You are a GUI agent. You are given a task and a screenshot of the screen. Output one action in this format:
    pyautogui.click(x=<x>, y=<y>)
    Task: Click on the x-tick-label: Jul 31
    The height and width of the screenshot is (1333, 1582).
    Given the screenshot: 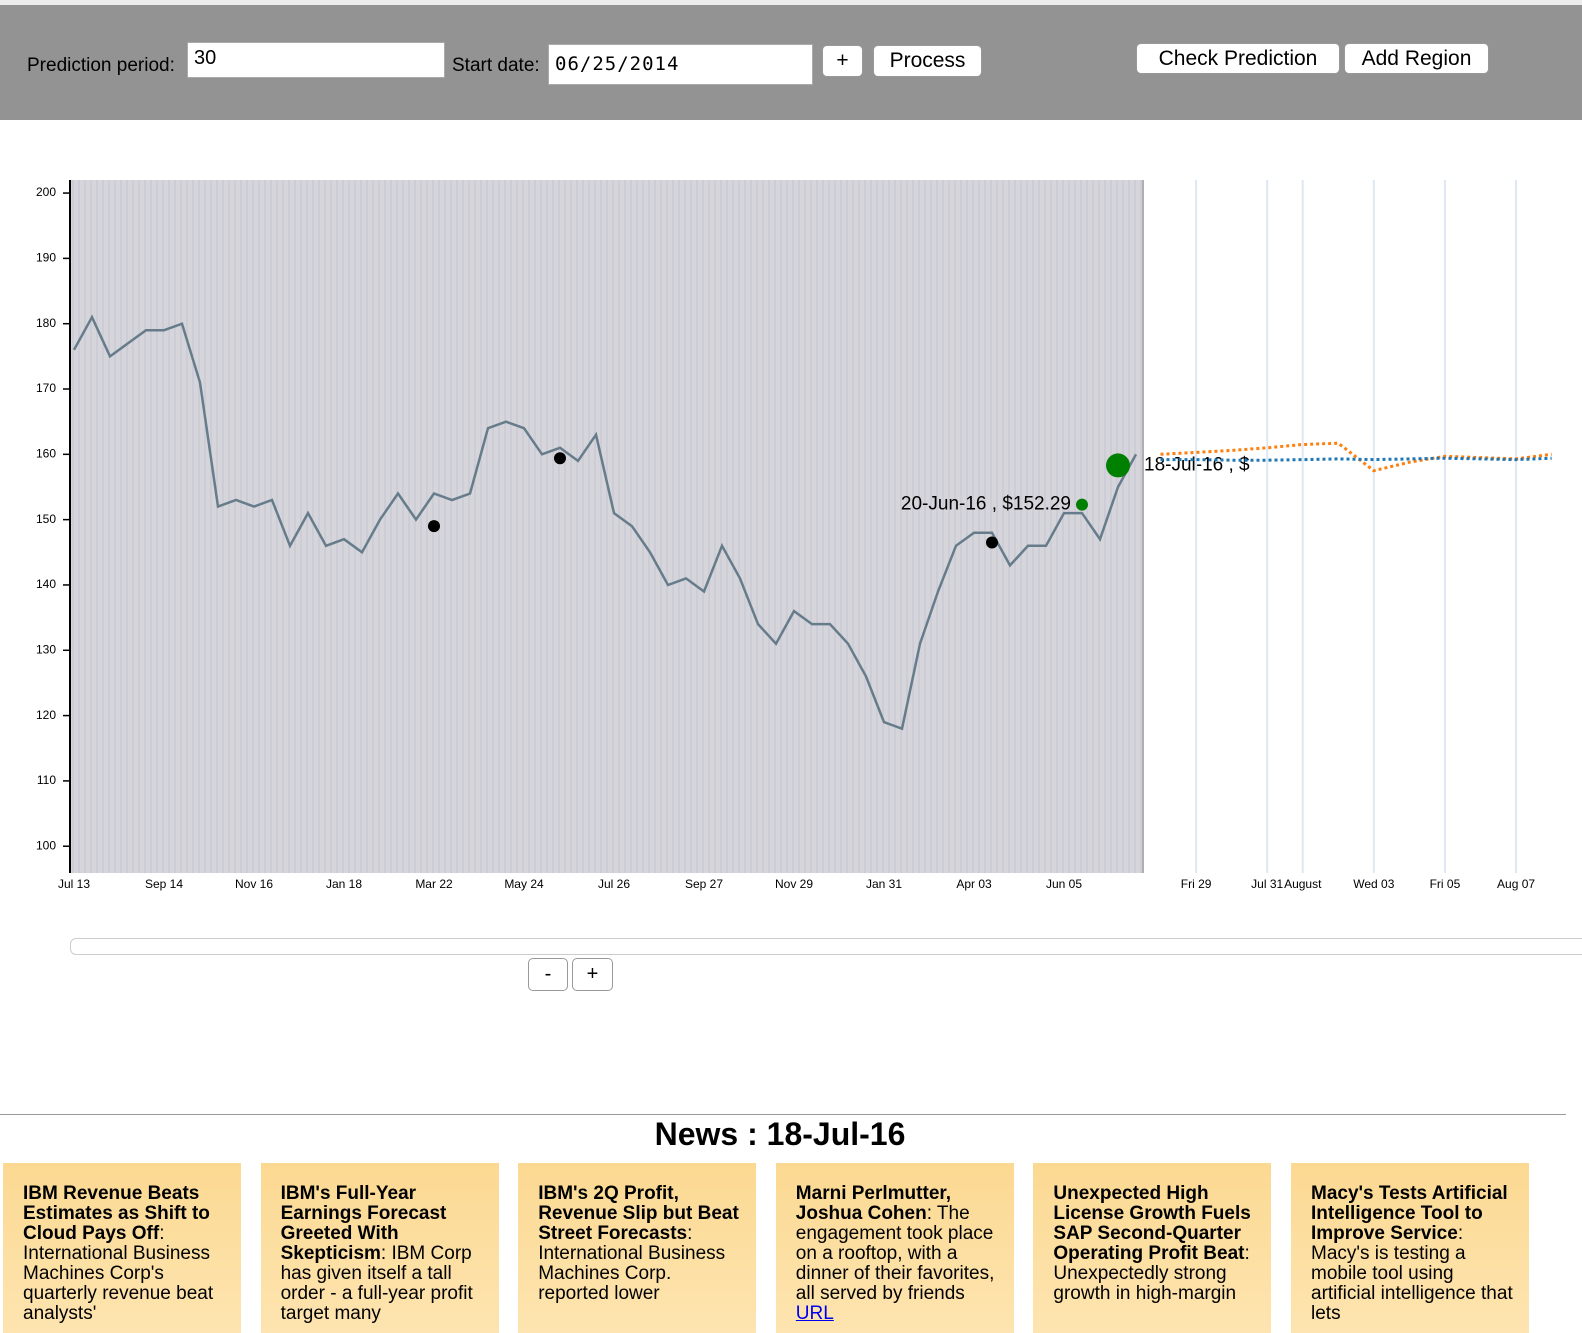 What is the action you would take?
    pyautogui.click(x=1267, y=884)
    